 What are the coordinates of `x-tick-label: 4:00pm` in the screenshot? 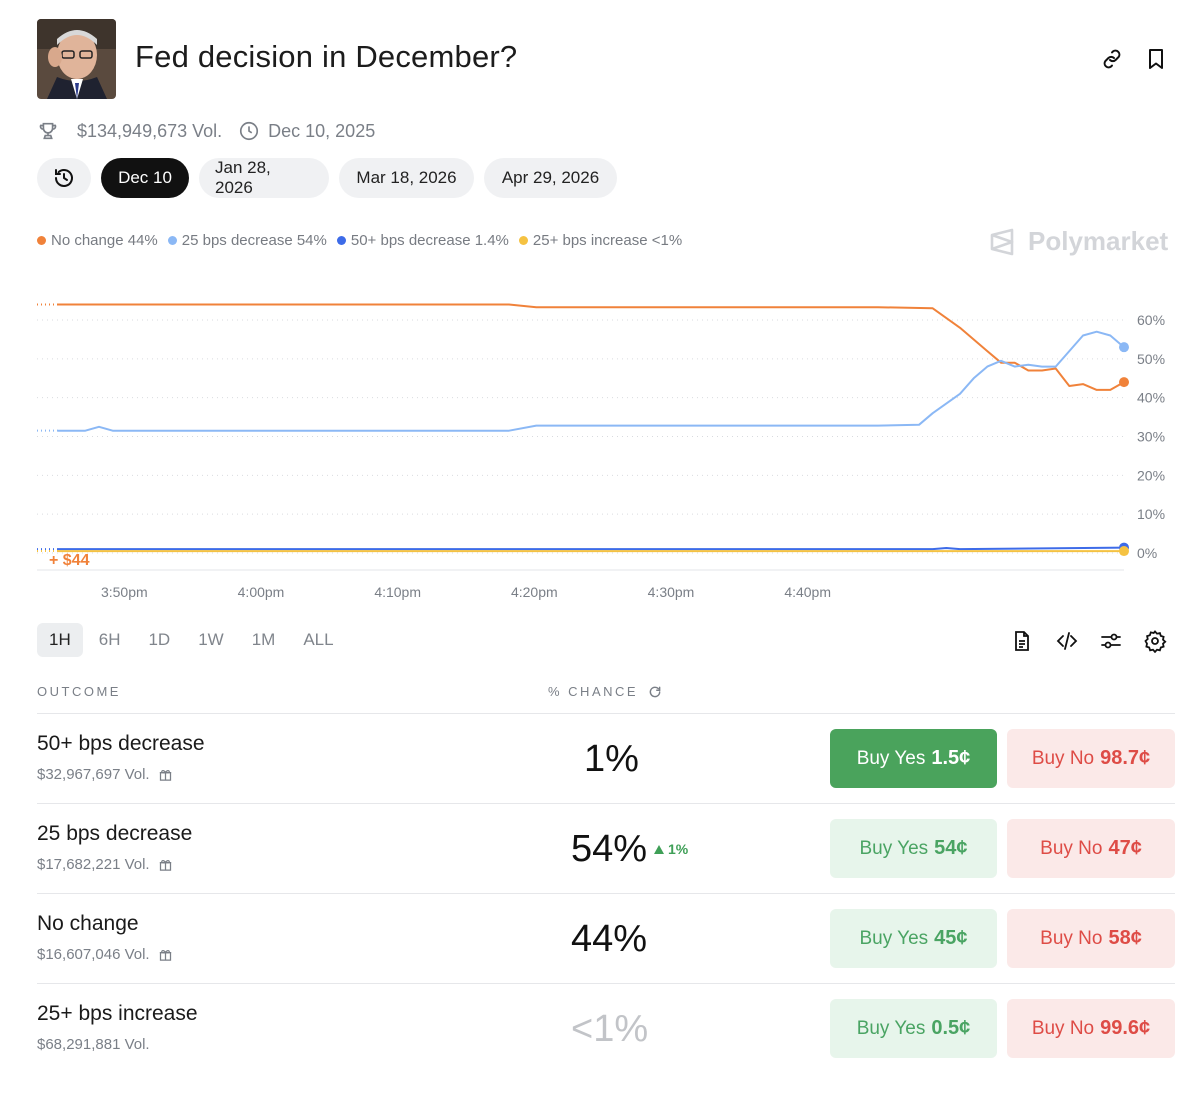 It's located at (261, 592).